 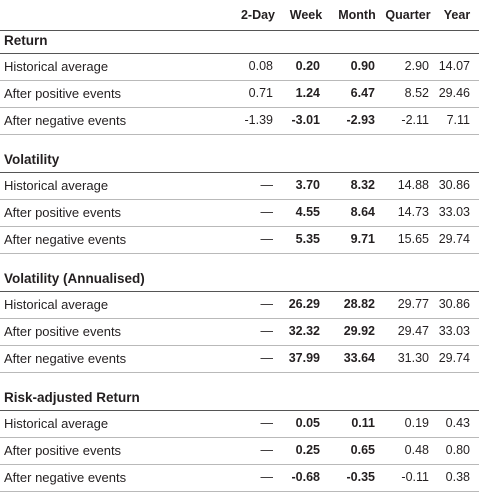 What do you see at coordinates (415, 120) in the screenshot?
I see `value-quarter: -2.11` at bounding box center [415, 120].